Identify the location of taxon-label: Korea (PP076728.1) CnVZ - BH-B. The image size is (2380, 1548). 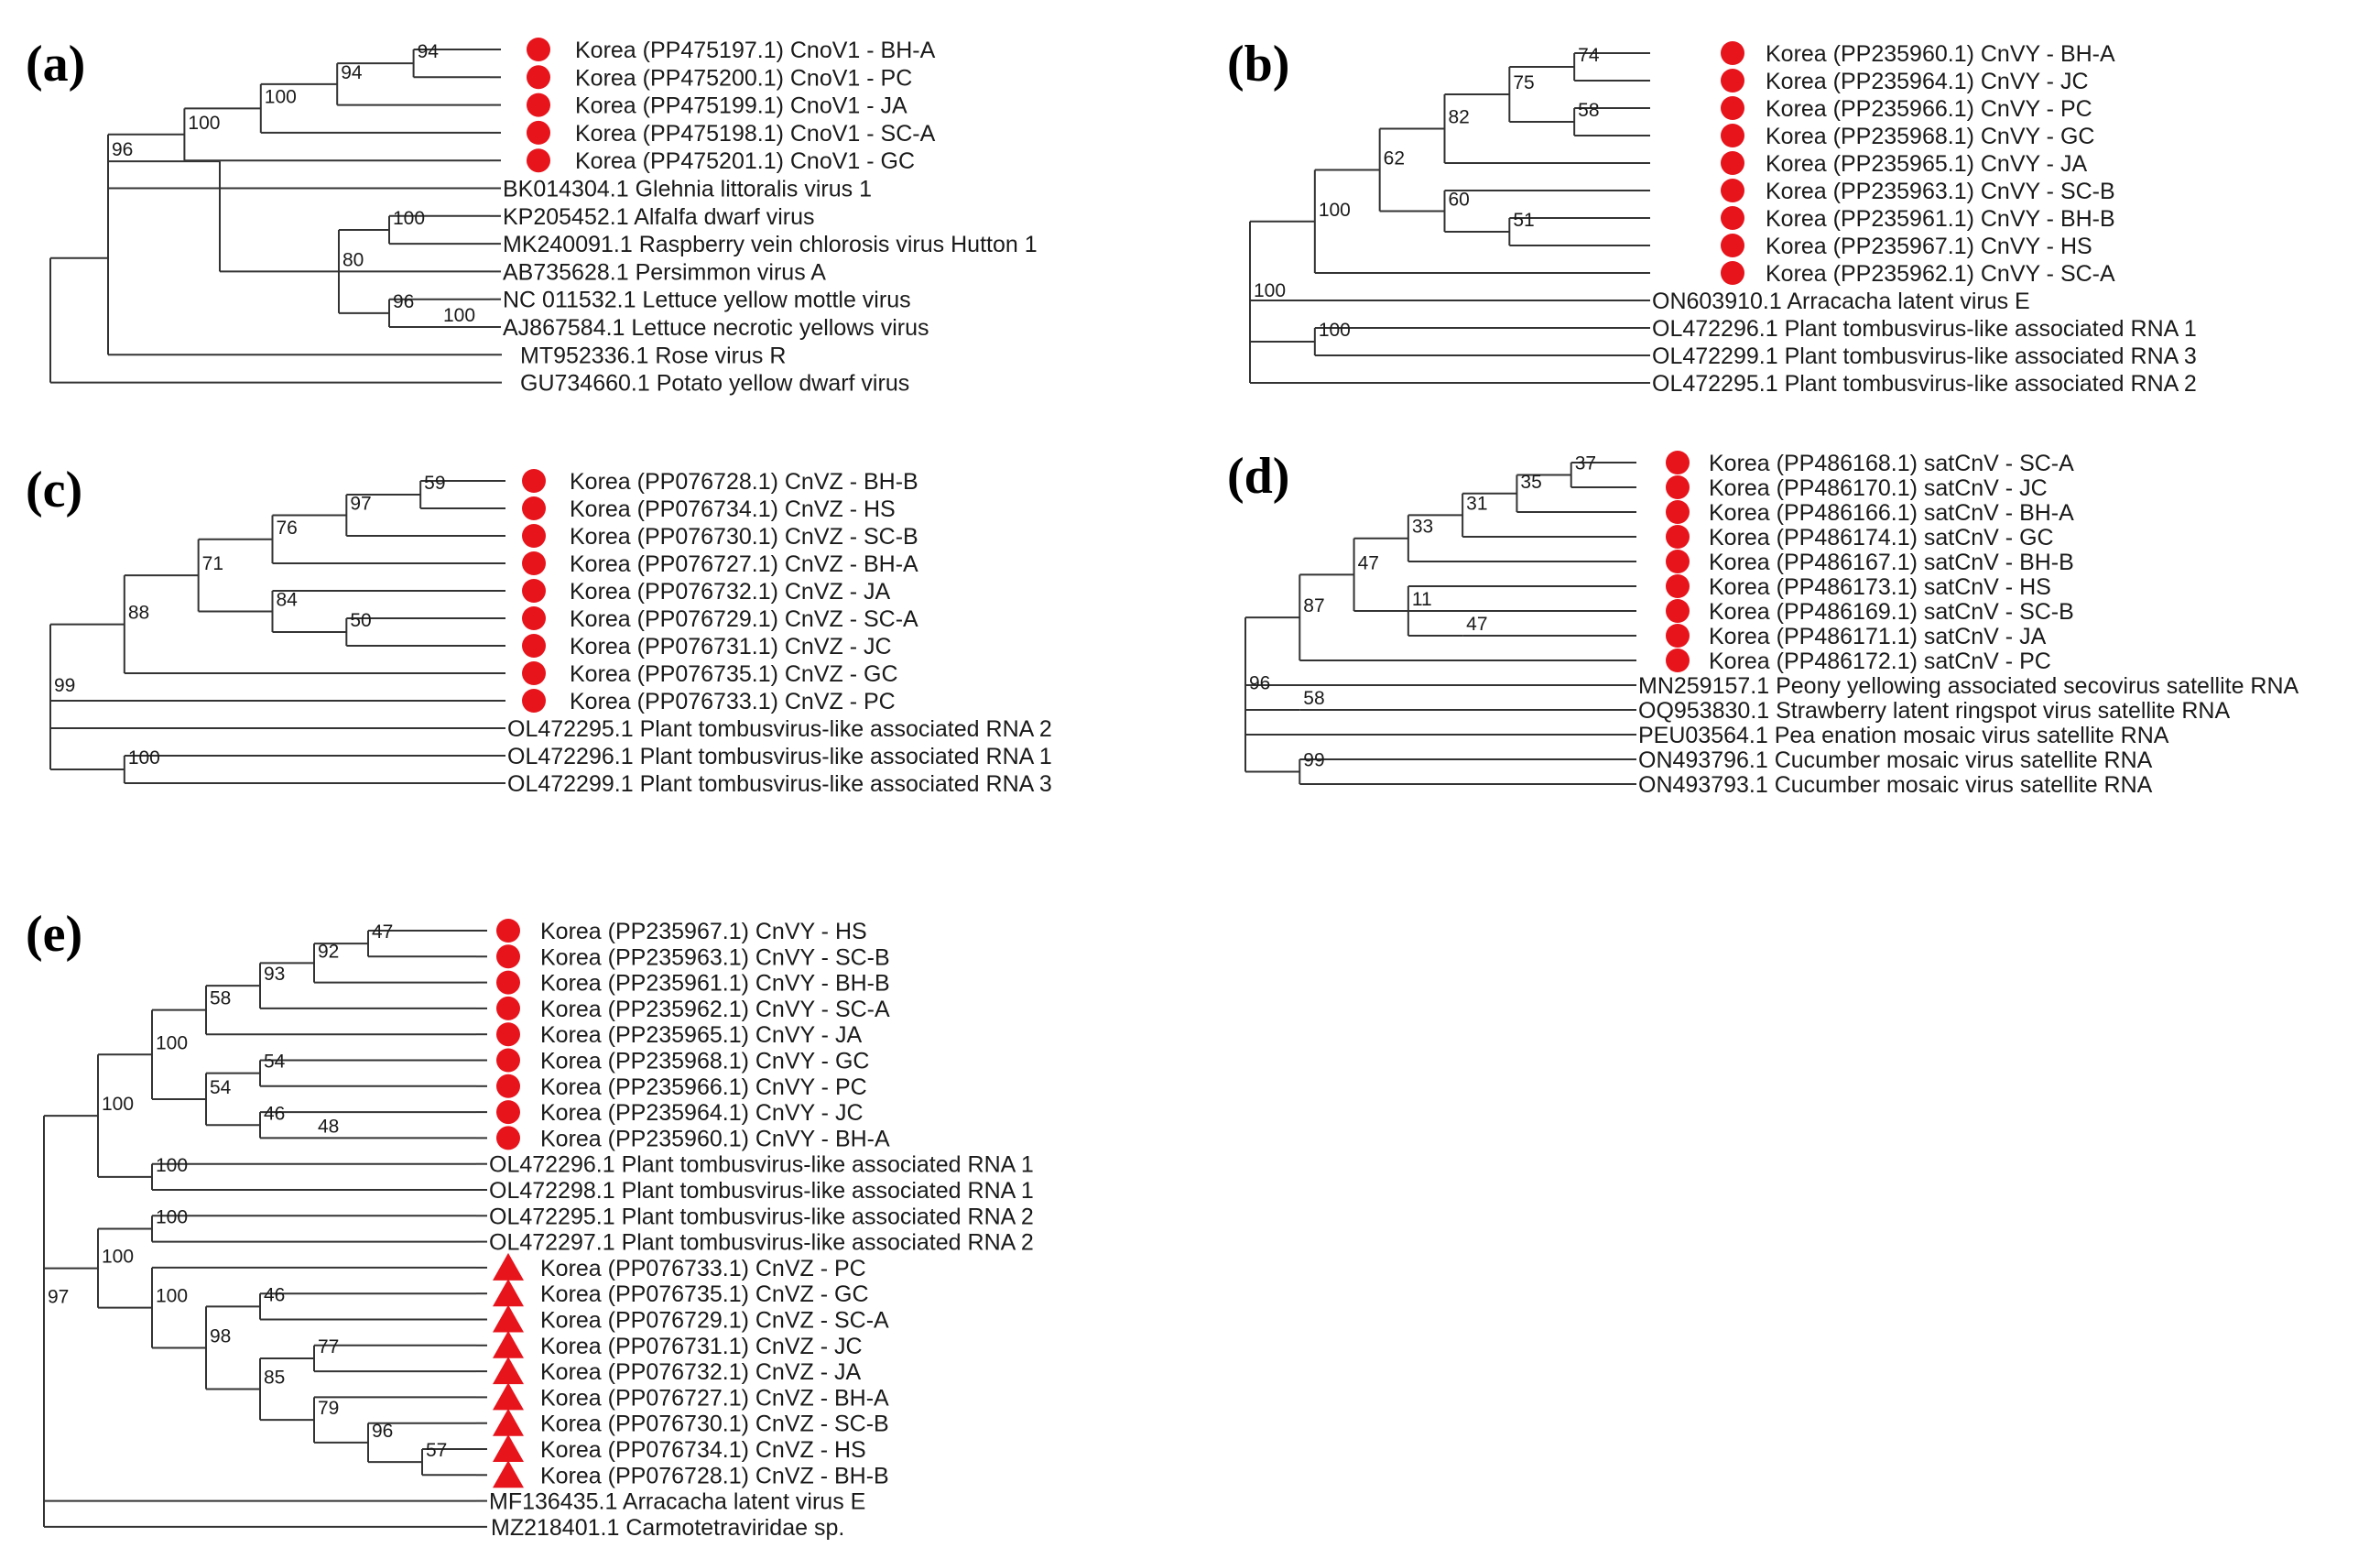
(714, 1475).